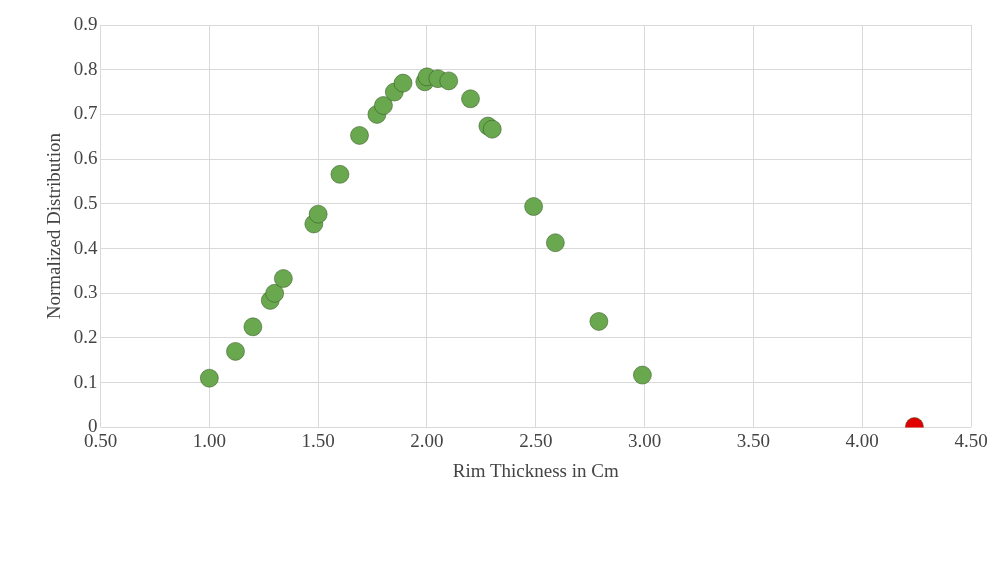 This screenshot has width=1006, height=582. I want to click on y-tick-label: 0.1, so click(85, 381).